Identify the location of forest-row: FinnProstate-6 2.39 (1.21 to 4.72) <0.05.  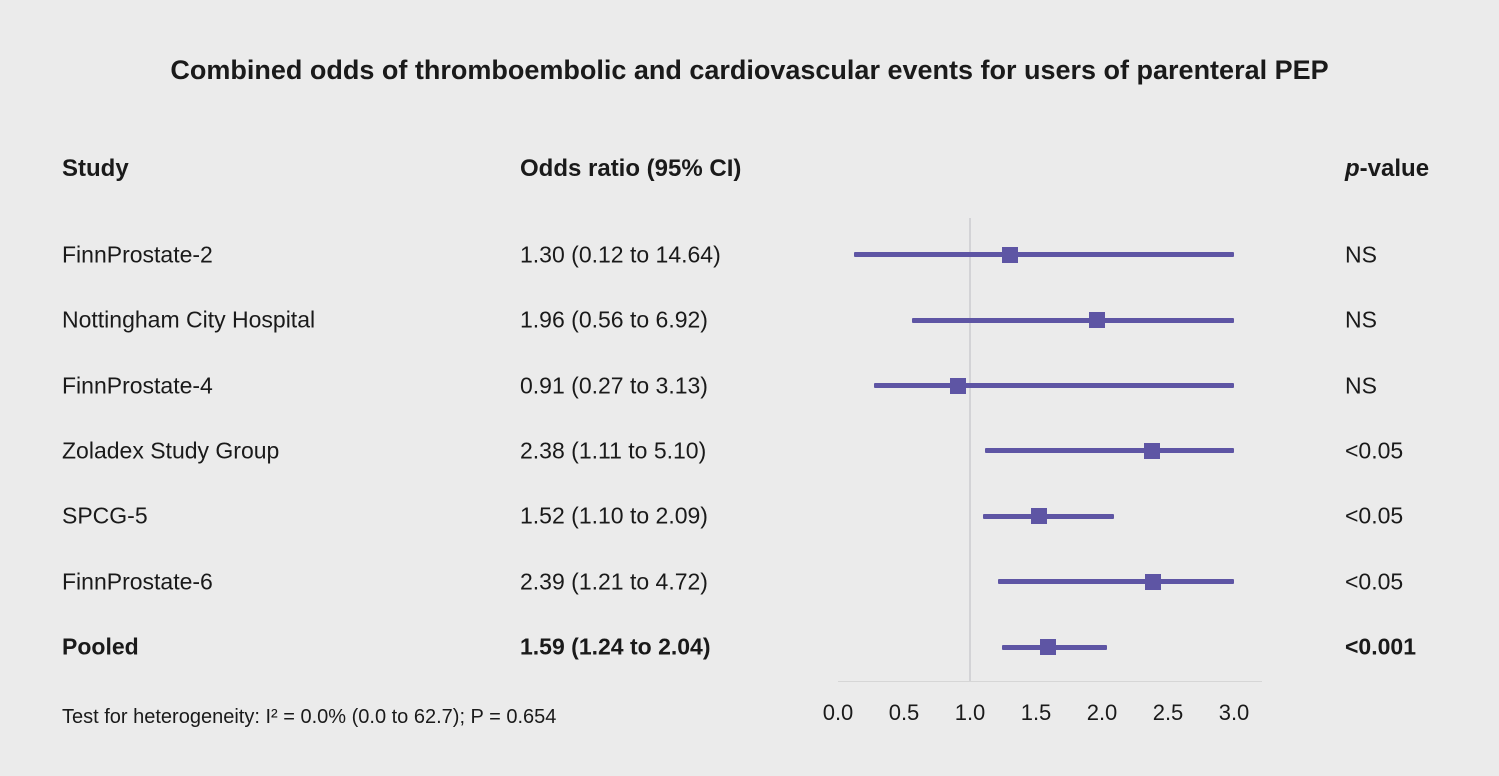
(749, 581).